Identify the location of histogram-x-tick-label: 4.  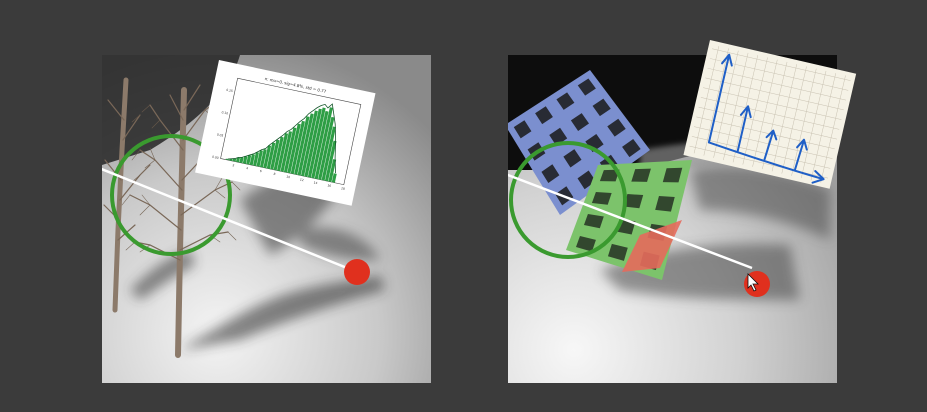
(247, 168).